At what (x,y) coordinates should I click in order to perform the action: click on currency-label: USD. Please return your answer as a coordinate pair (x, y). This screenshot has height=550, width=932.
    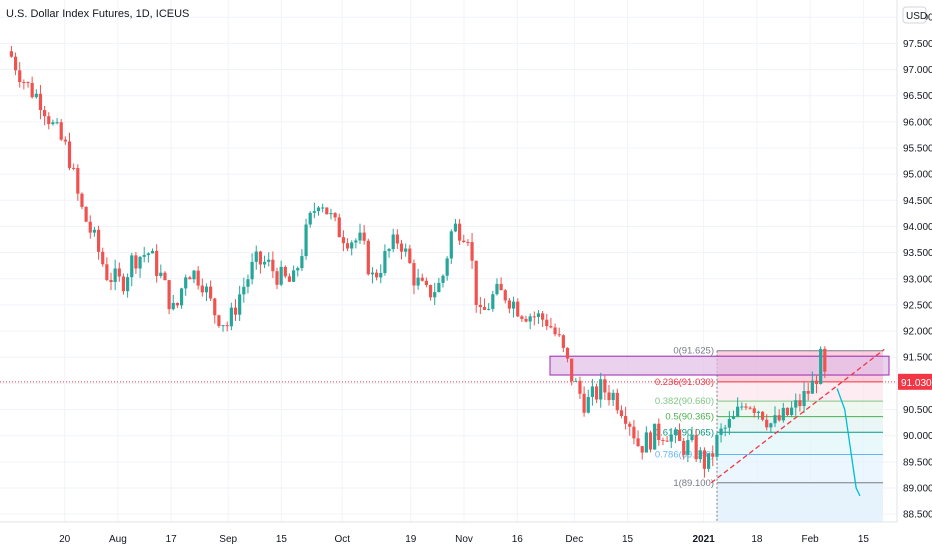
    Looking at the image, I should click on (916, 16).